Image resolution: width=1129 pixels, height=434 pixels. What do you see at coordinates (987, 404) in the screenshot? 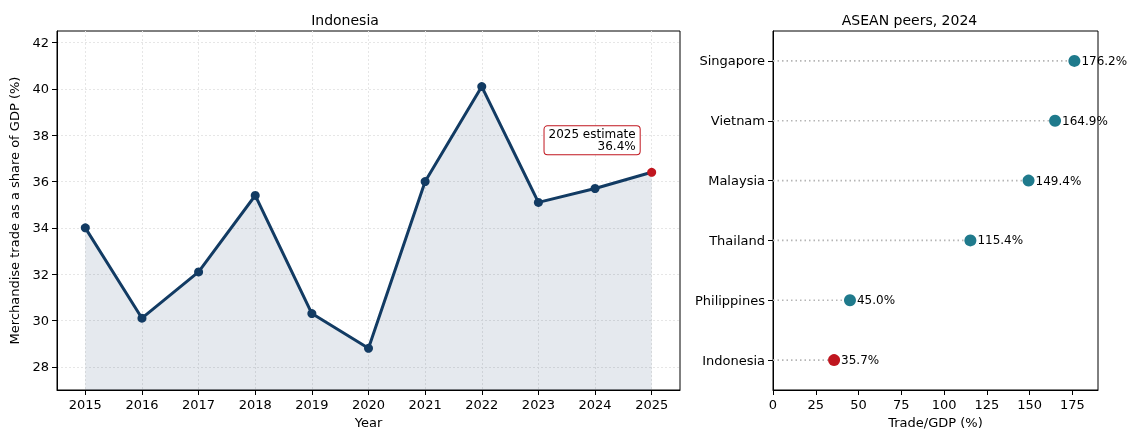
I see `x-tick-label: 125` at bounding box center [987, 404].